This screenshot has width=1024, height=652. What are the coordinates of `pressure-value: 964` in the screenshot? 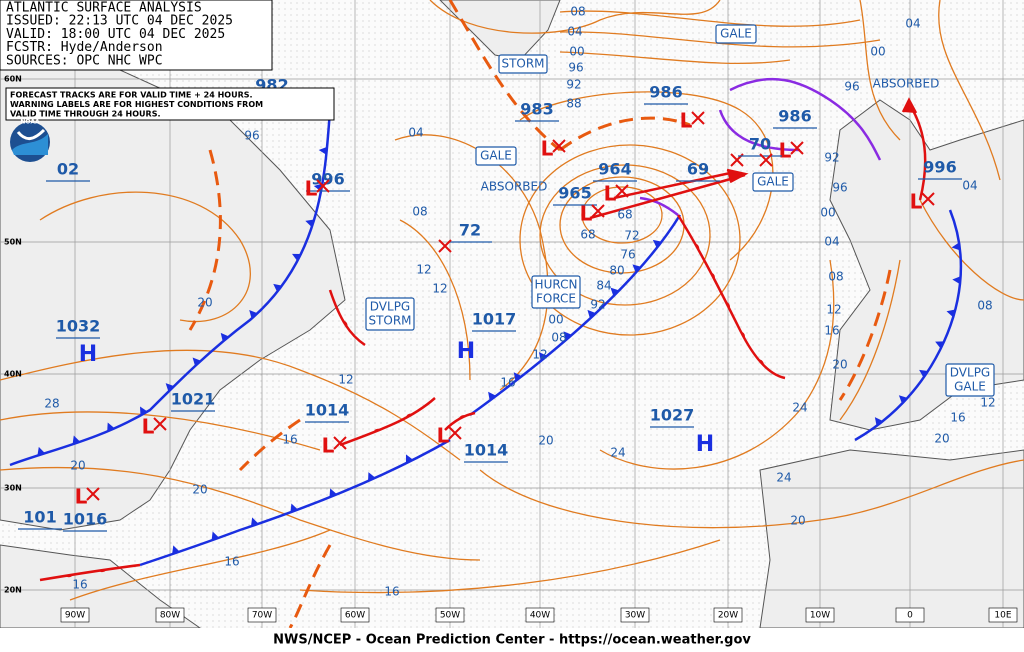 It's located at (614, 169).